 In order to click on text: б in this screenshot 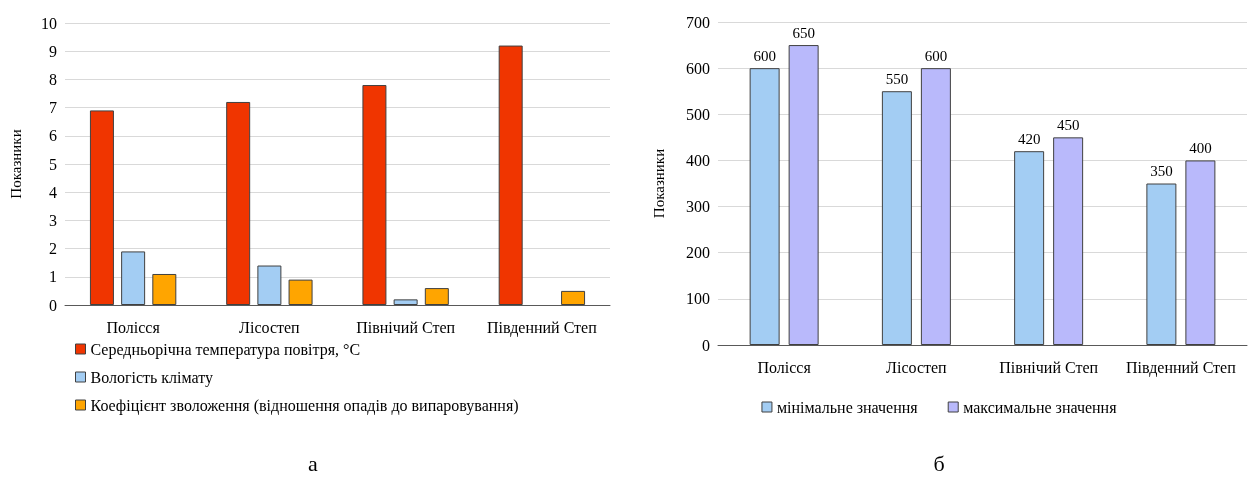, I will do `click(939, 463)`.